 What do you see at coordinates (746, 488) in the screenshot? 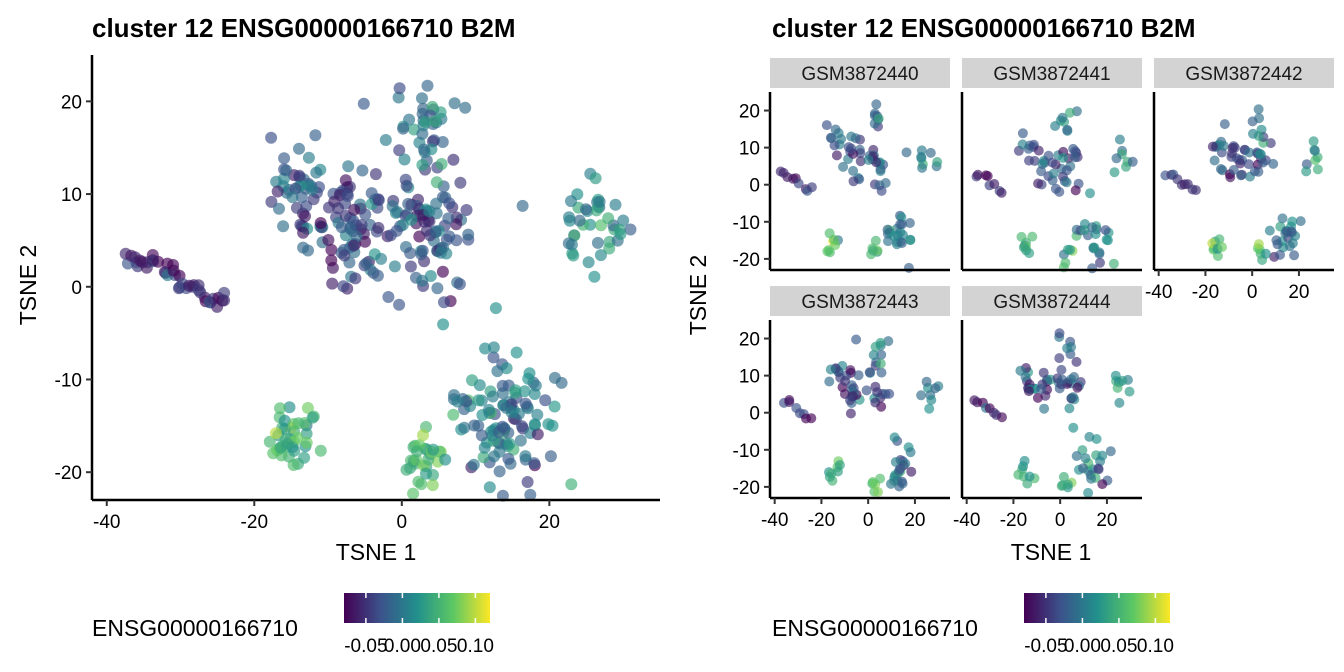
I see `facet-y-tick-label: -20` at bounding box center [746, 488].